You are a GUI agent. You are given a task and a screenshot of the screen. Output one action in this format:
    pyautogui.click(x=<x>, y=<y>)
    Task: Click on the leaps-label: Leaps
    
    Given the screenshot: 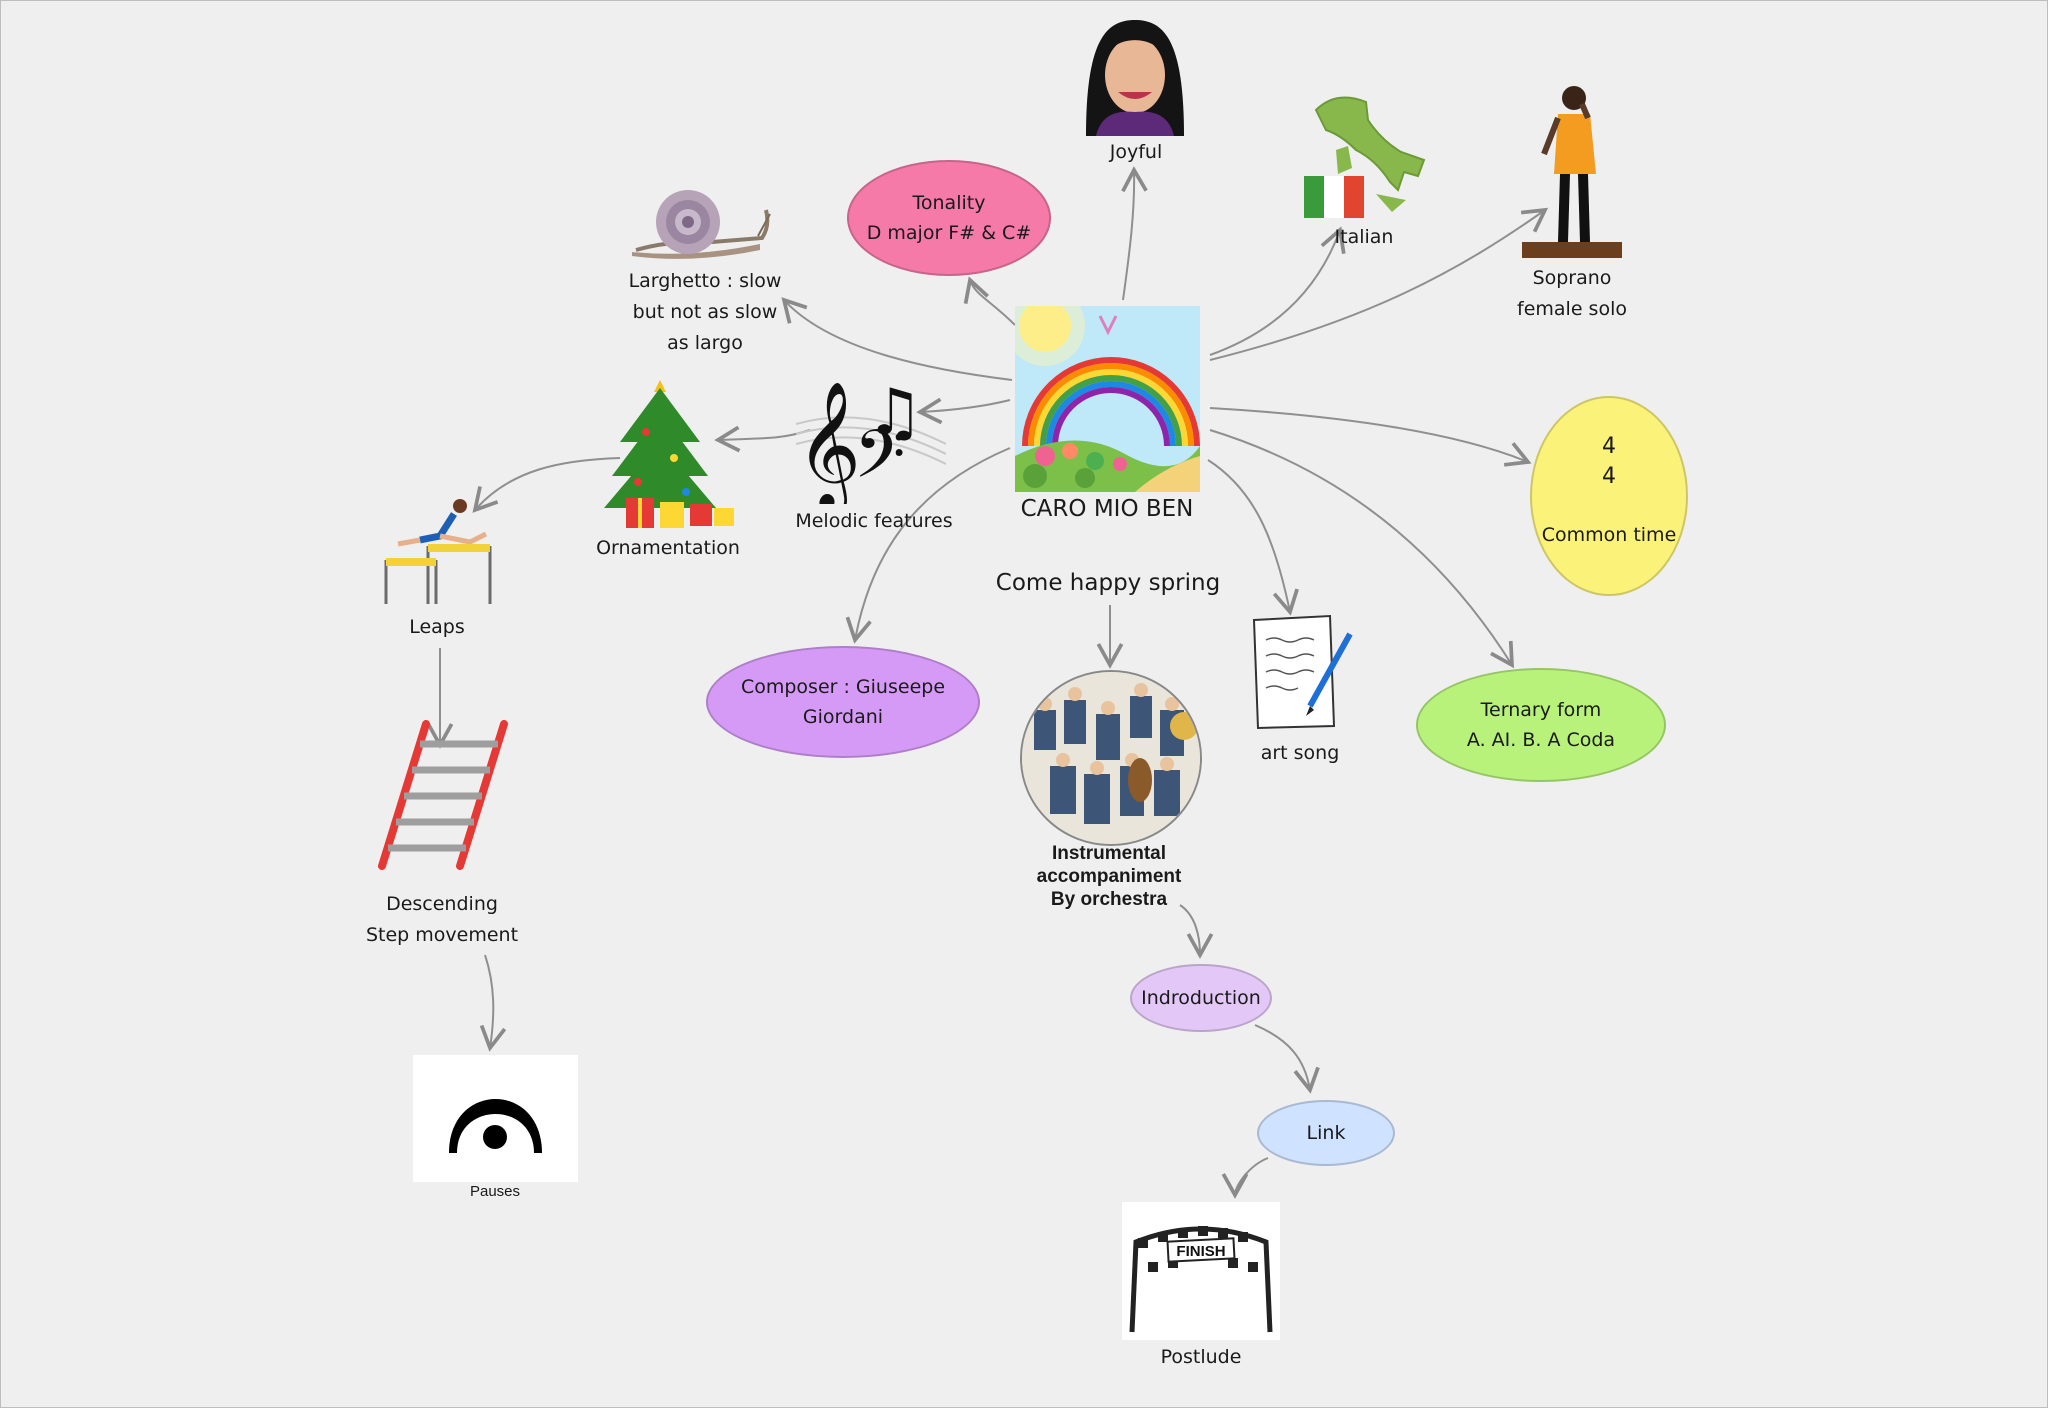 What is the action you would take?
    pyautogui.click(x=437, y=627)
    